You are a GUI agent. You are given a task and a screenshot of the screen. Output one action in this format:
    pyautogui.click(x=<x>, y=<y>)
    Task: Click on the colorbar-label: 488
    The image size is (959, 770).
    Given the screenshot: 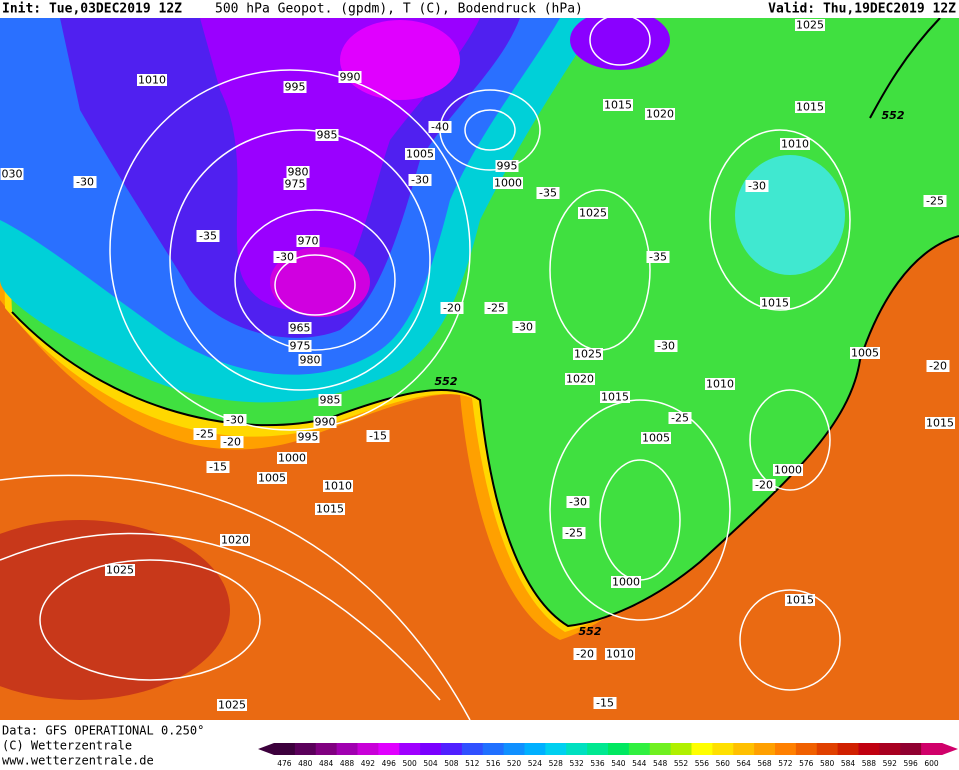 What is the action you would take?
    pyautogui.click(x=347, y=763)
    